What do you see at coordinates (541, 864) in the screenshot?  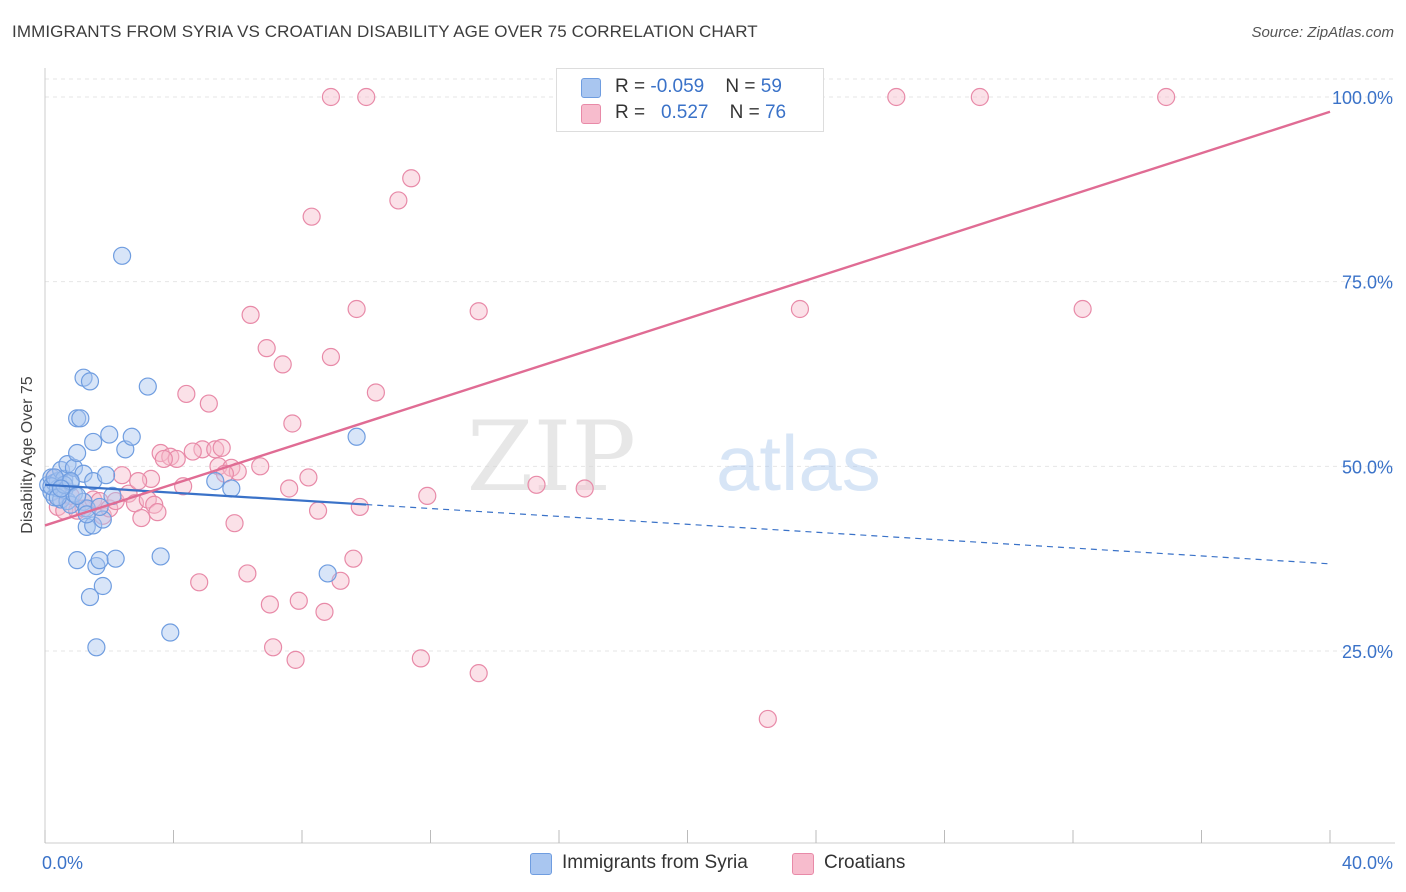 I see `bottom-legend-swatch-syria` at bounding box center [541, 864].